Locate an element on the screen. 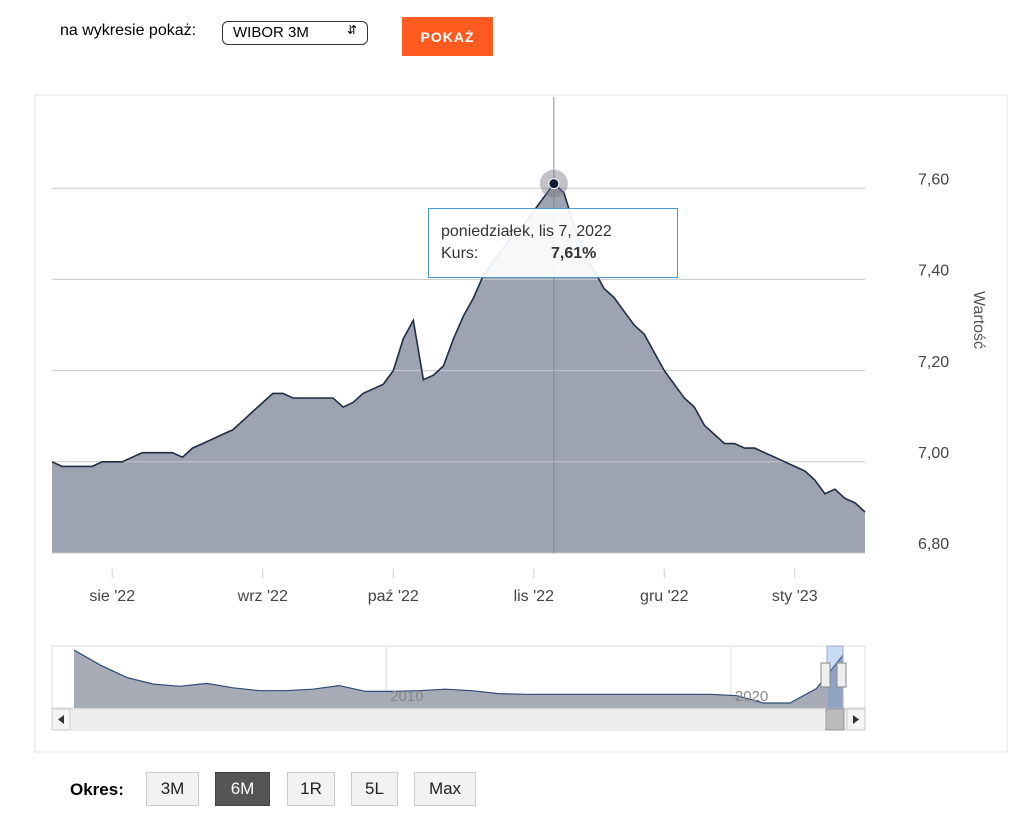 The image size is (1024, 832). tooltip-series: Kurs: is located at coordinates (460, 253).